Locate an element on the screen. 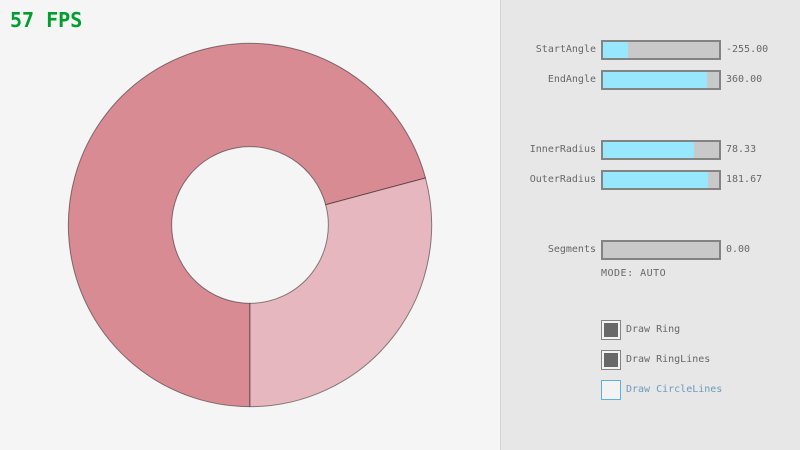  slider-row-innerradius: InnerRadius 78.33 is located at coordinates (650, 150).